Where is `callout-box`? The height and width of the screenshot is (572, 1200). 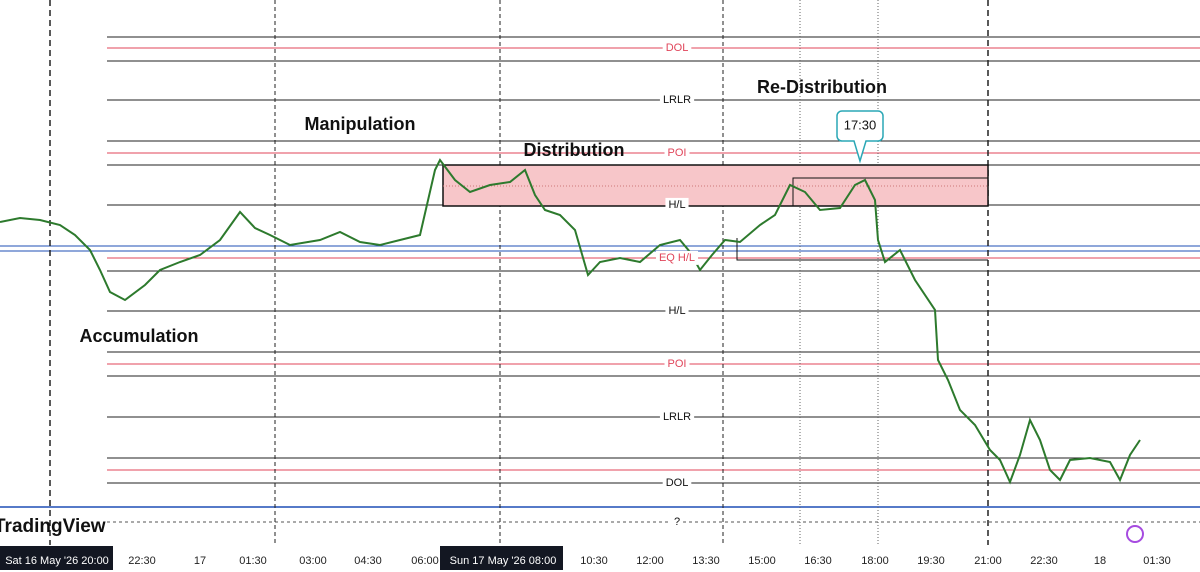
callout-box is located at coordinates (860, 137).